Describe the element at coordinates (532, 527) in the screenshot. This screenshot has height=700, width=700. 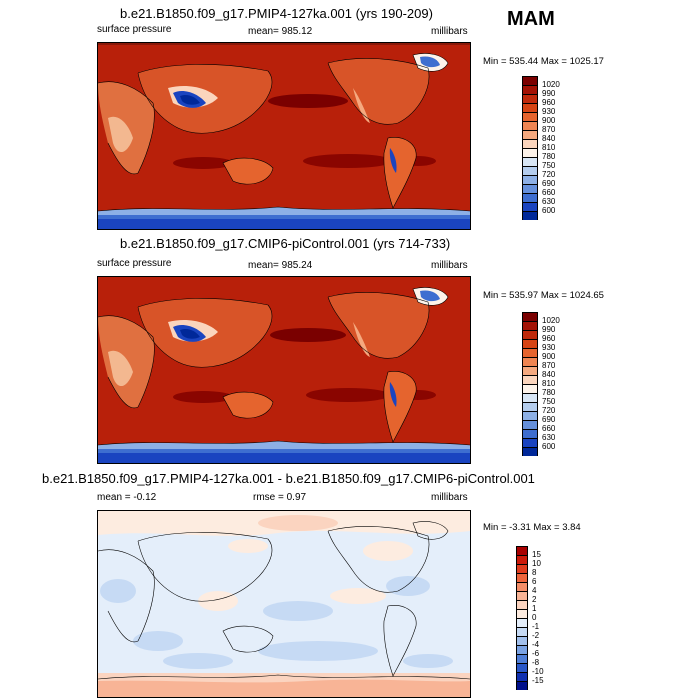
I see `panel3-minmax-label: Min = -3.31 Max = 3.84` at that location.